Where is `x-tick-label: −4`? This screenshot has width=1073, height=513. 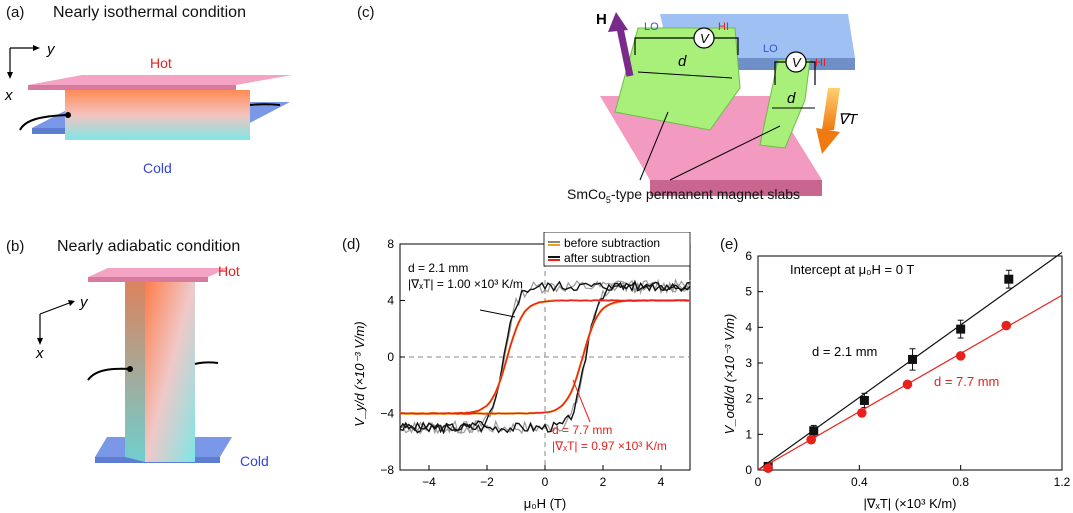 x-tick-label: −4 is located at coordinates (429, 482).